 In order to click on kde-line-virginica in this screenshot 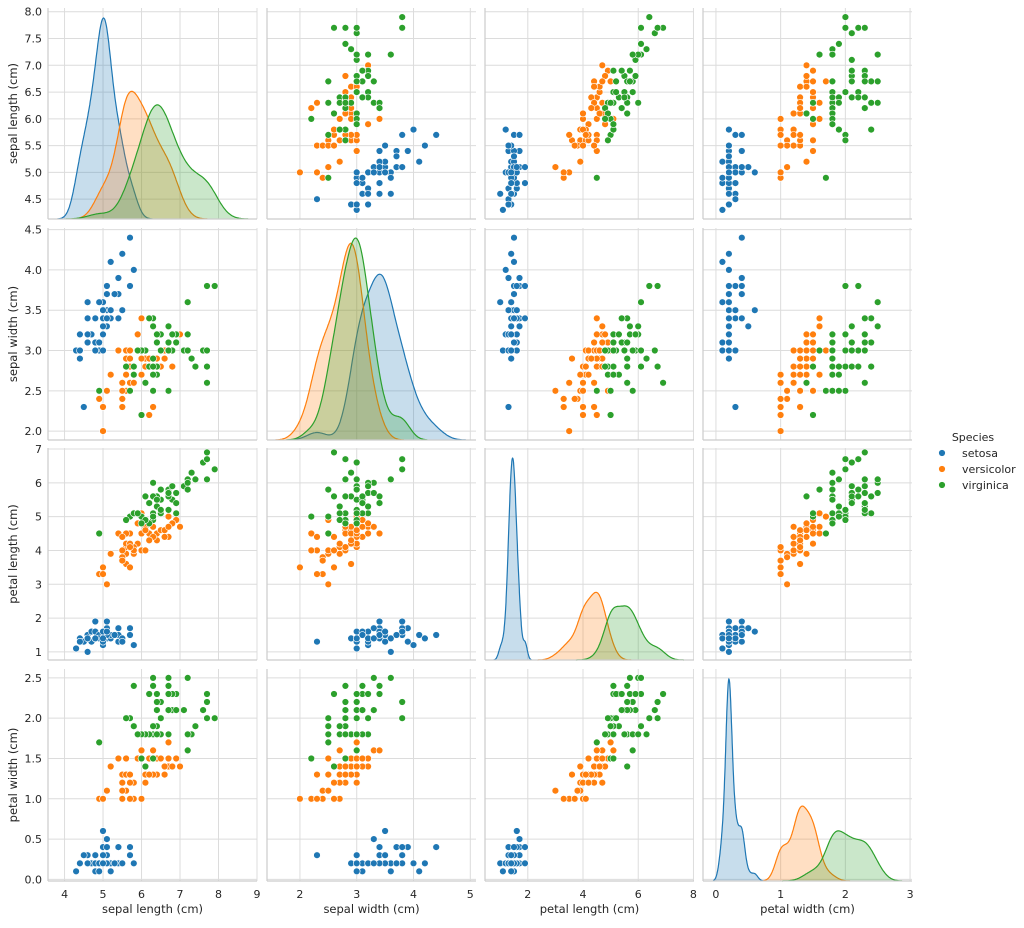, I will do `click(357, 339)`.